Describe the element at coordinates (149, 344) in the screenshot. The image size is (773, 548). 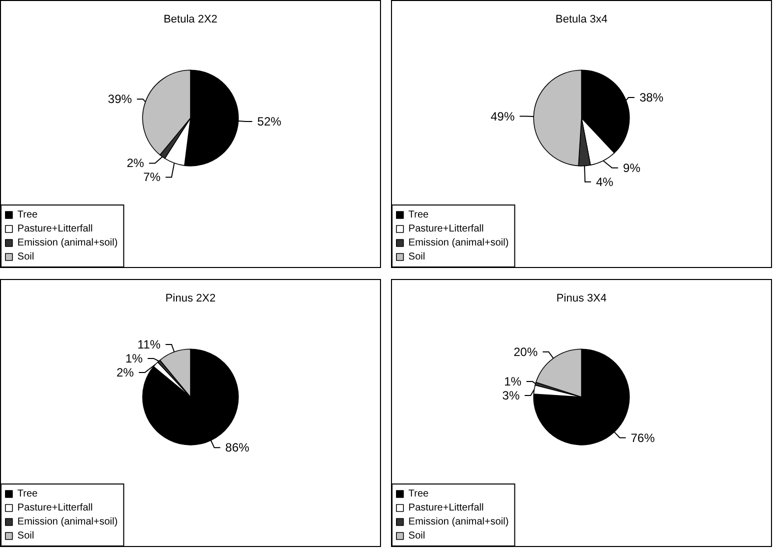
I see `data-label: 11%` at that location.